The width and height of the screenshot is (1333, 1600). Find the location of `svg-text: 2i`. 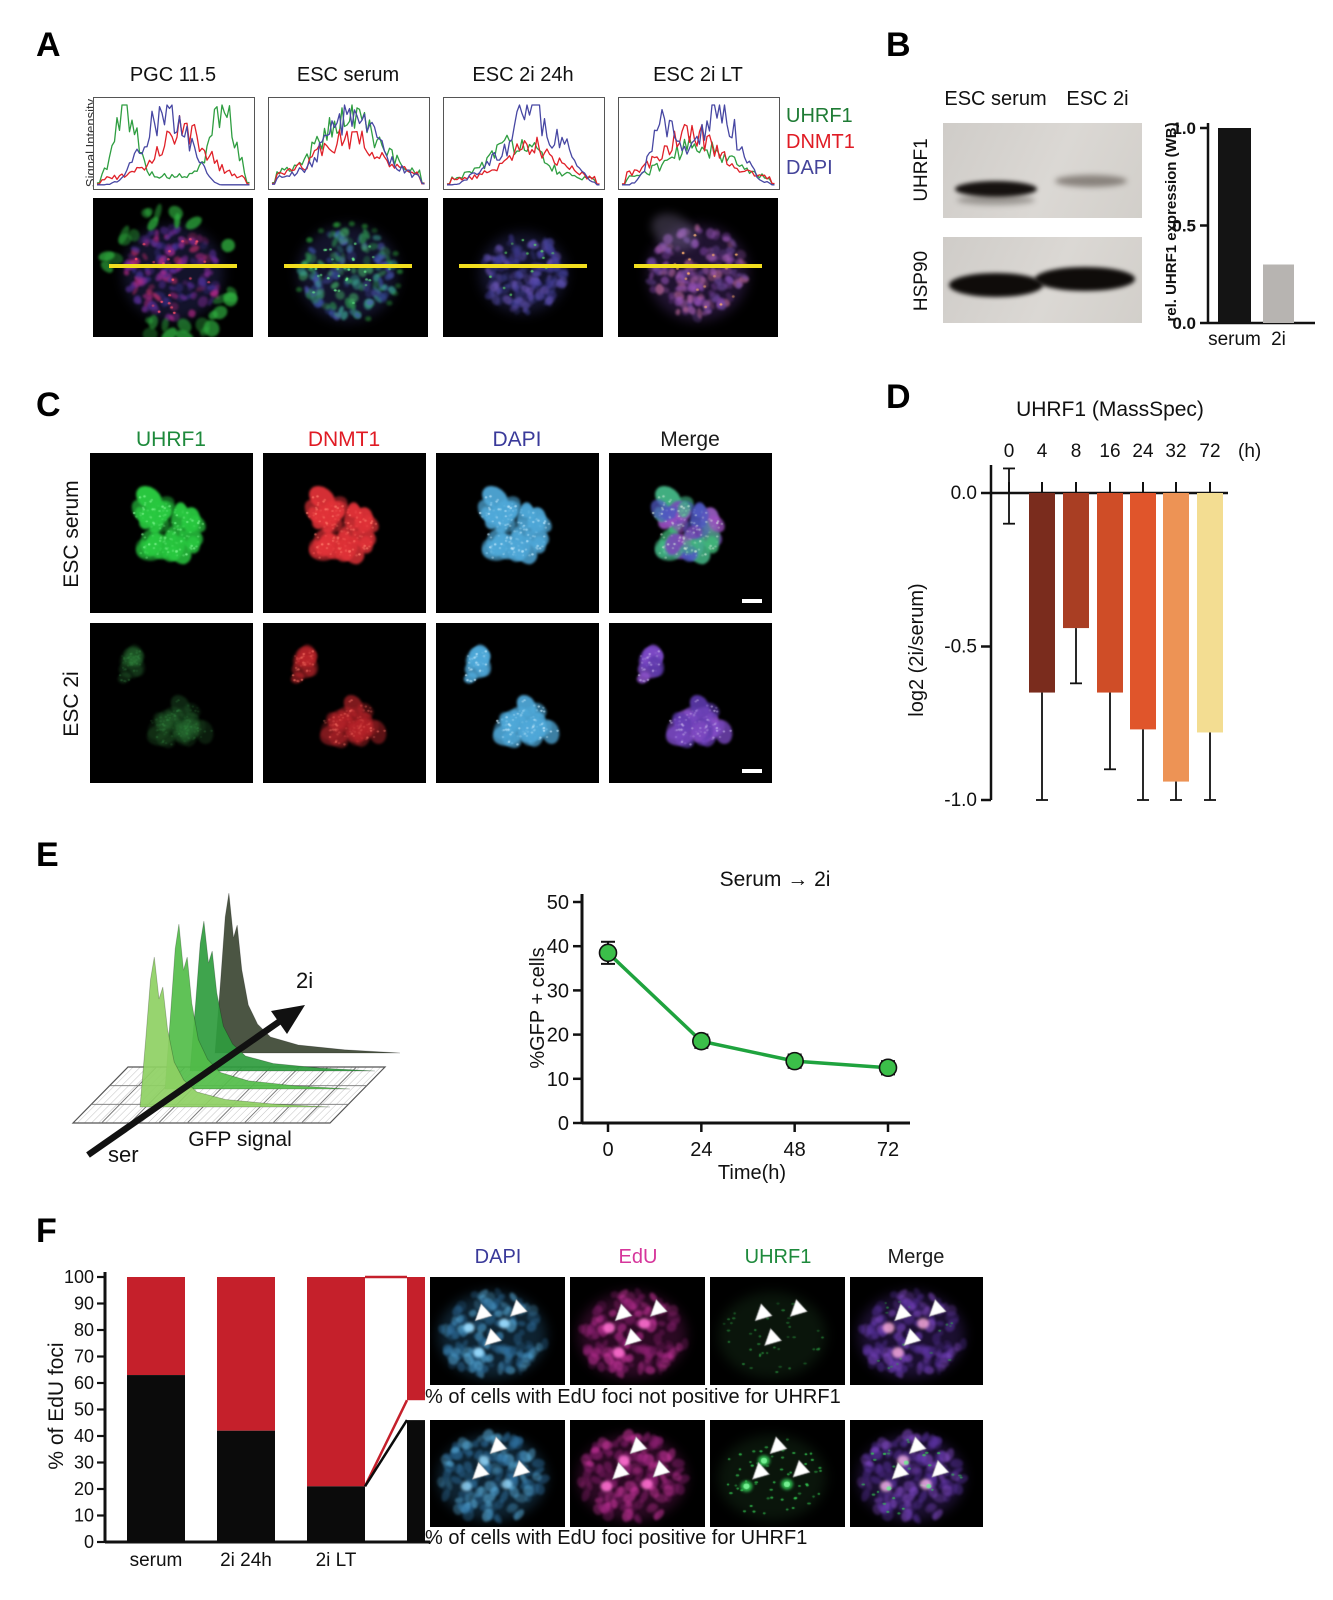

svg-text: 2i is located at coordinates (1278, 339).